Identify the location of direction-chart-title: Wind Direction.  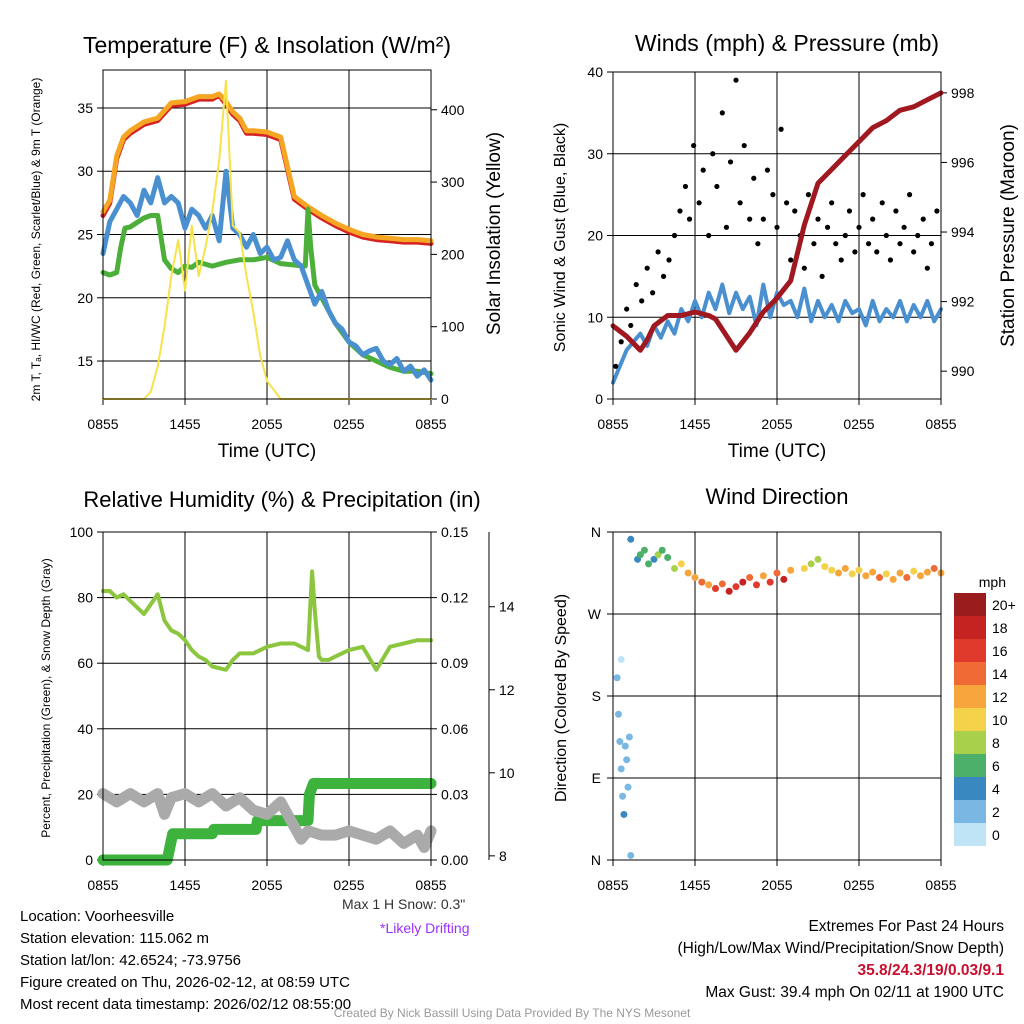
(776, 496).